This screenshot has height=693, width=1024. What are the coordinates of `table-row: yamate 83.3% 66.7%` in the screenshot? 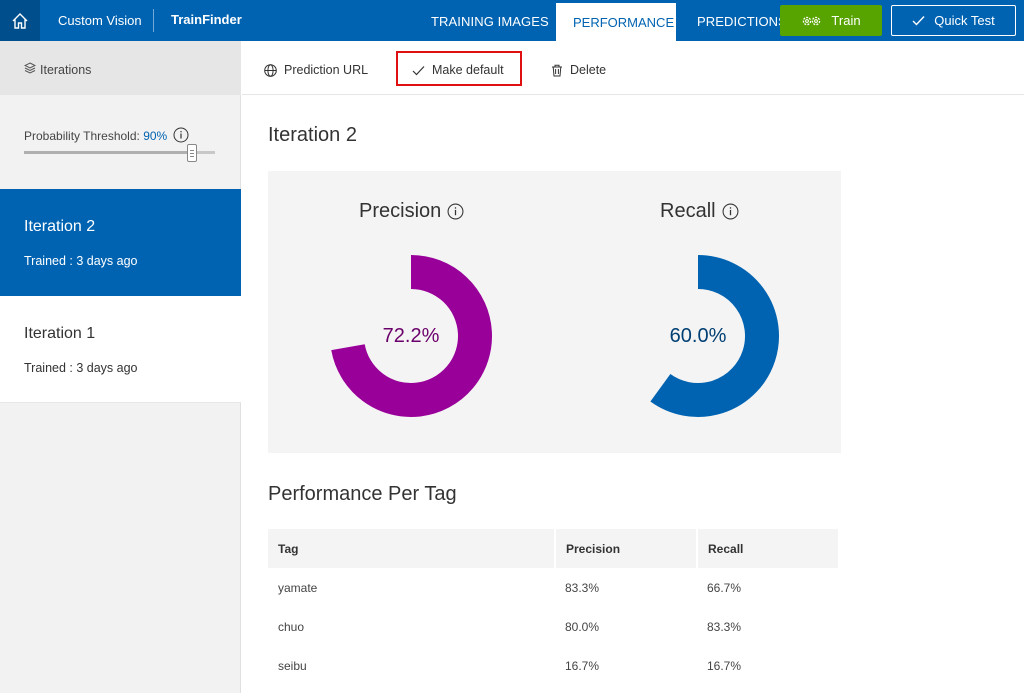 It's located at (553, 587).